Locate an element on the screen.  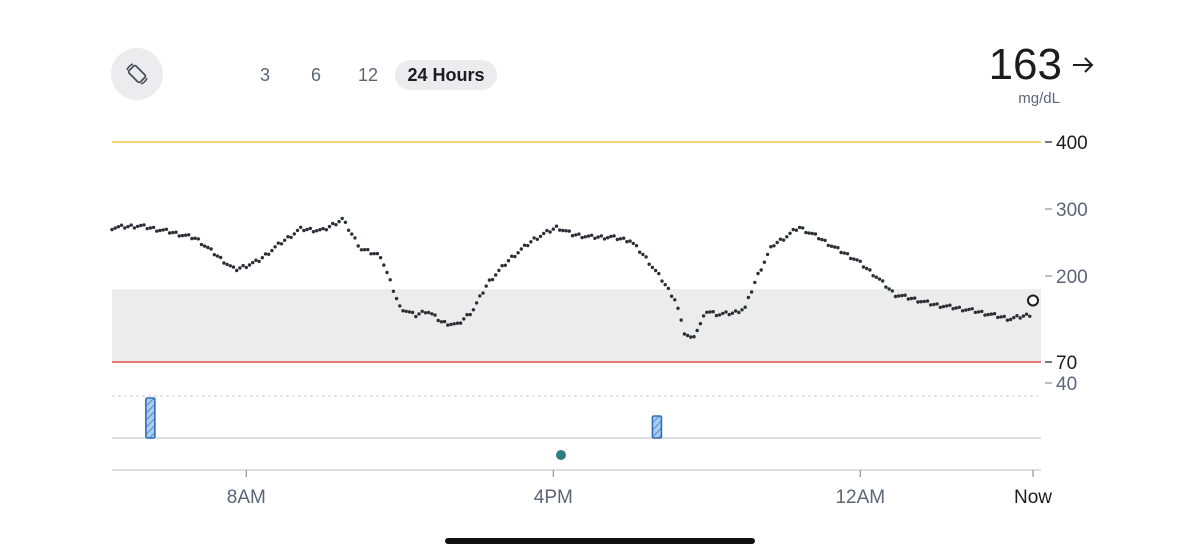
y-tick-label: 70 is located at coordinates (1066, 363).